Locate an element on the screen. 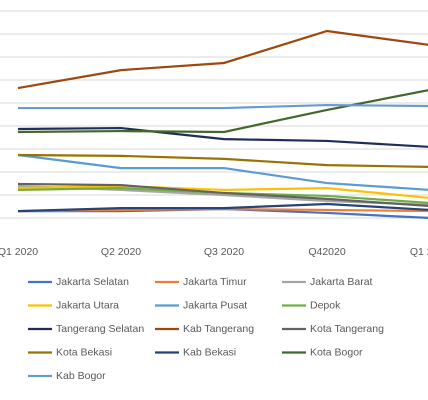  x-tick-label: Q1 2020 is located at coordinates (19, 252).